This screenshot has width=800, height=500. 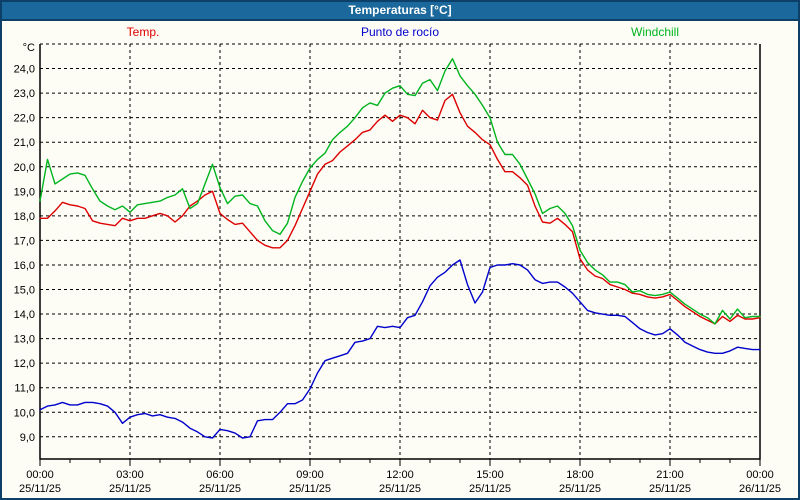 I want to click on x-tick-date-label: 26/11/25, so click(x=760, y=489).